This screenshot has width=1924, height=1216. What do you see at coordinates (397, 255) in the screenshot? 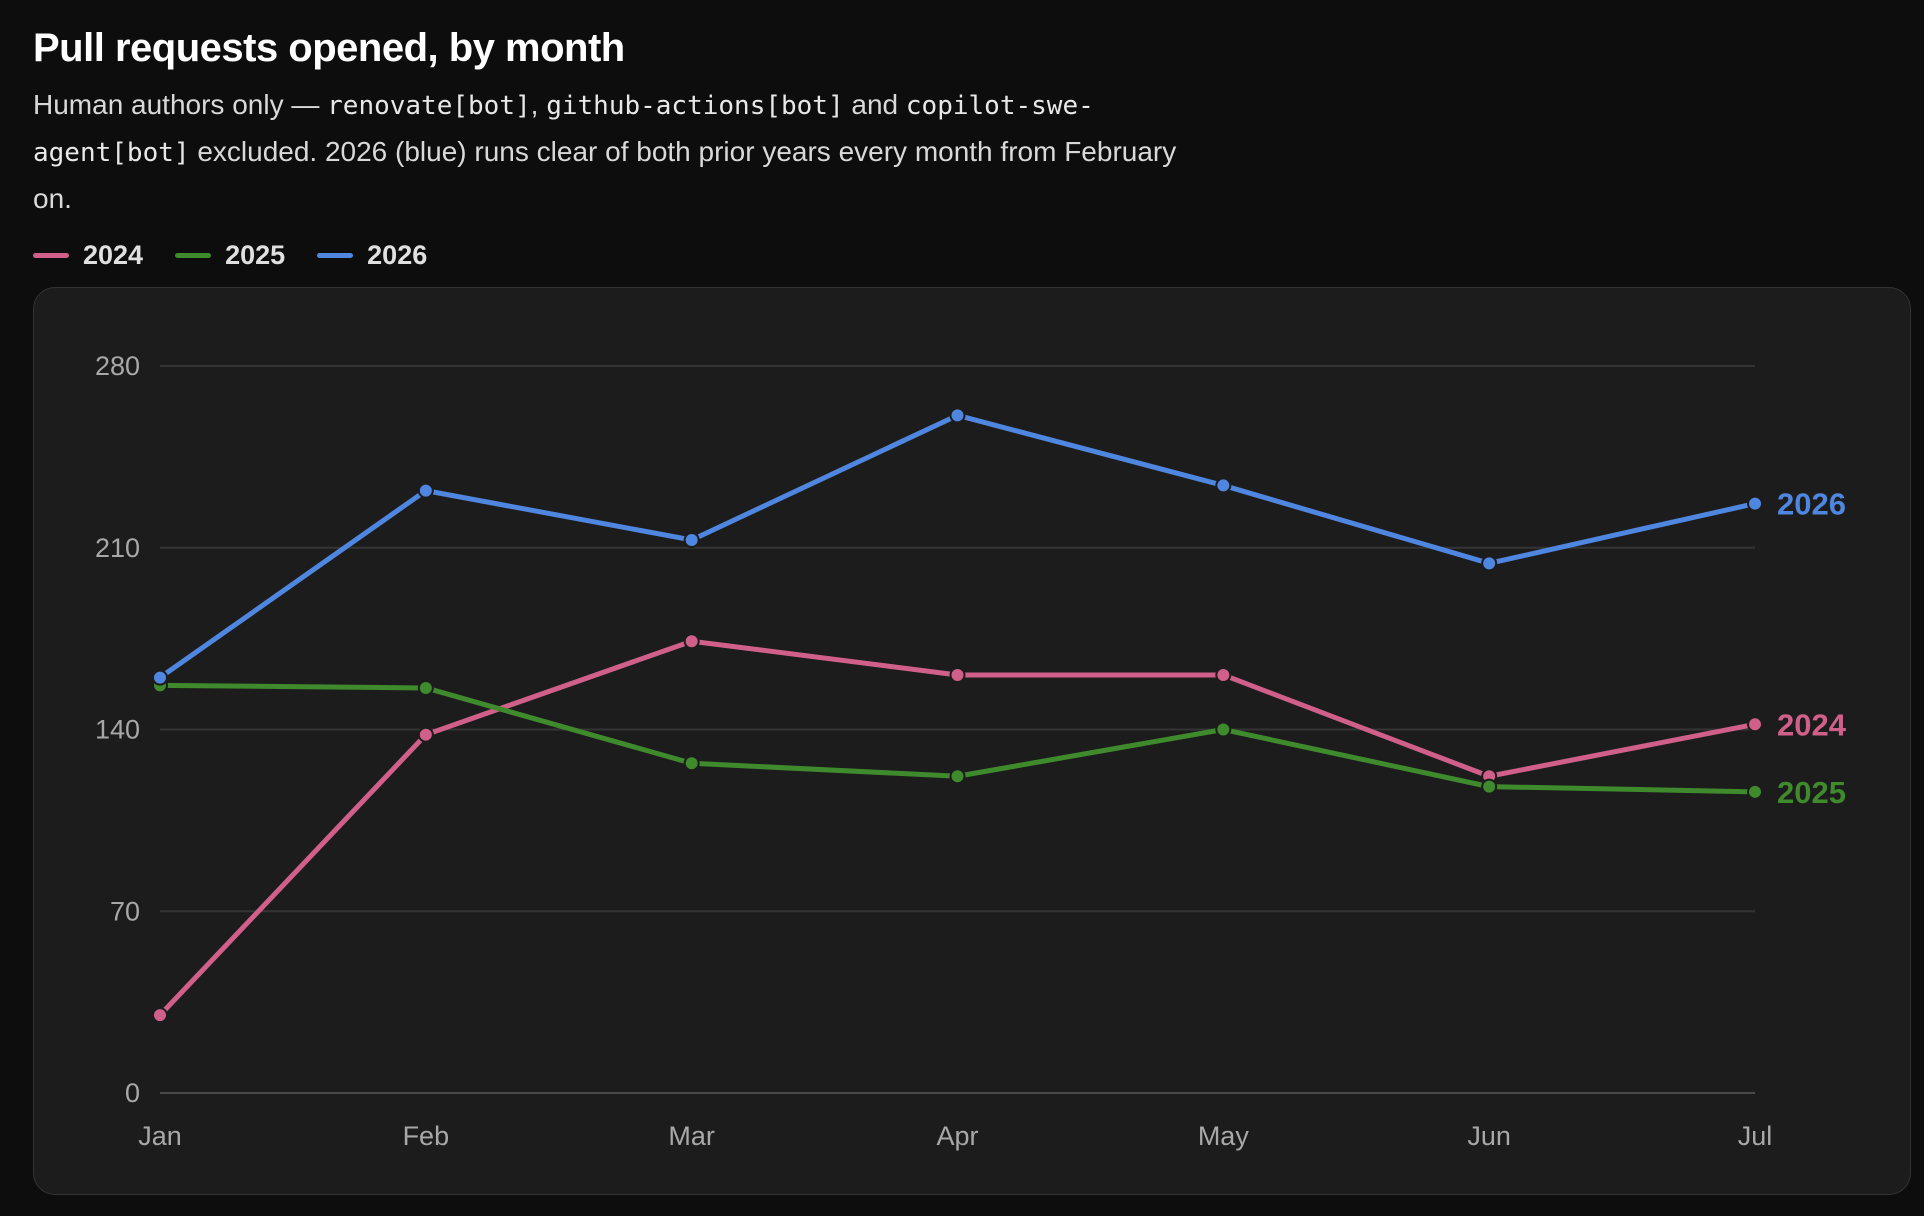
I see `legend-label: 2026` at bounding box center [397, 255].